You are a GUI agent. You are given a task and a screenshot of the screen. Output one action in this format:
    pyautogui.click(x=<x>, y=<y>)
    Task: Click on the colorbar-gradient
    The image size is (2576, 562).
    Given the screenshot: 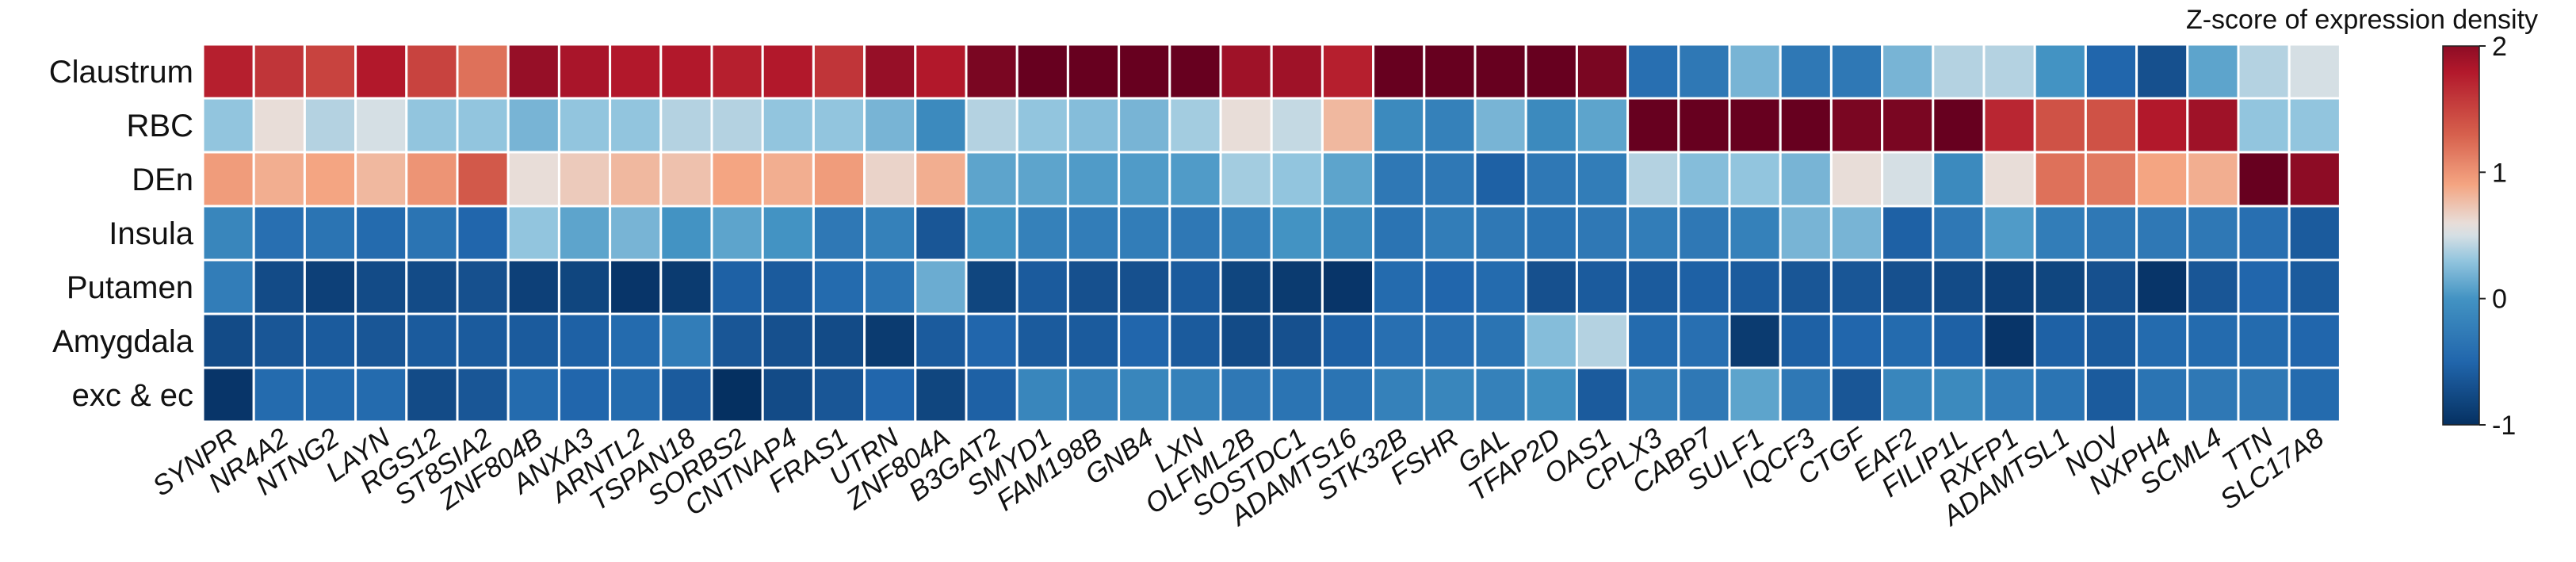 What is the action you would take?
    pyautogui.click(x=2461, y=235)
    